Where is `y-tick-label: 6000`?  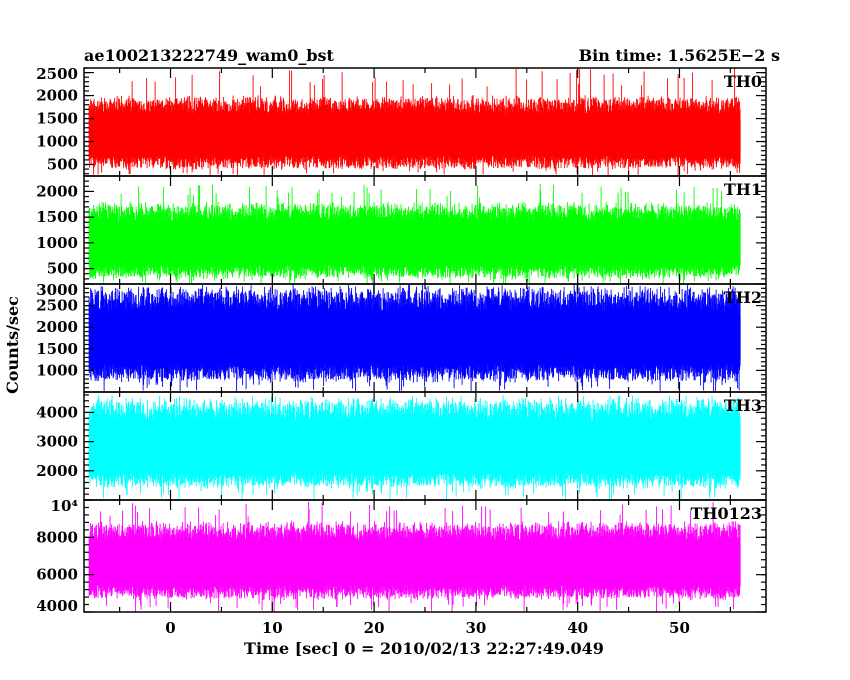
y-tick-label: 6000 is located at coordinates (57, 575).